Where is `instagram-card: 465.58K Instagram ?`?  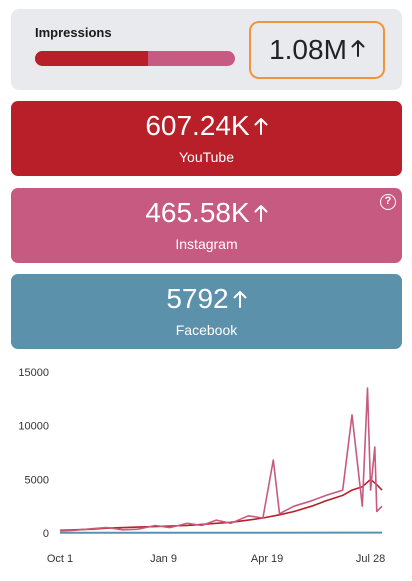
instagram-card: 465.58K Instagram ? is located at coordinates (206, 225).